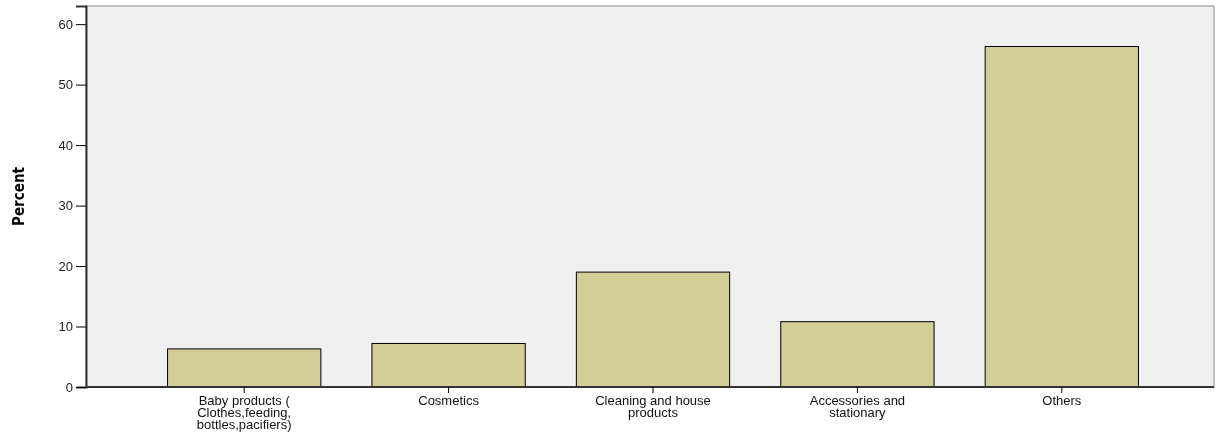 This screenshot has width=1216, height=436. Describe the element at coordinates (65, 327) in the screenshot. I see `y-tick-label: 10` at that location.